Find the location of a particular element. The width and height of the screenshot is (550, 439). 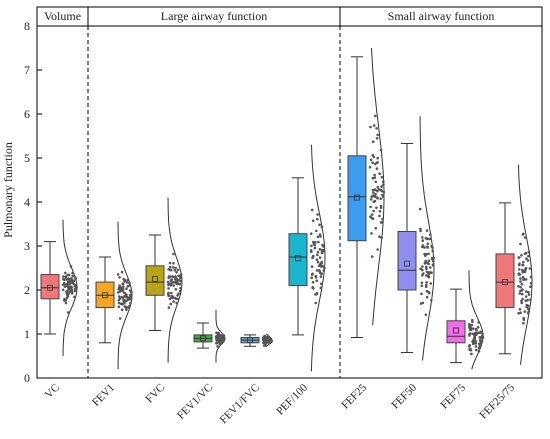

y-tick-label: 0 is located at coordinates (27, 378).